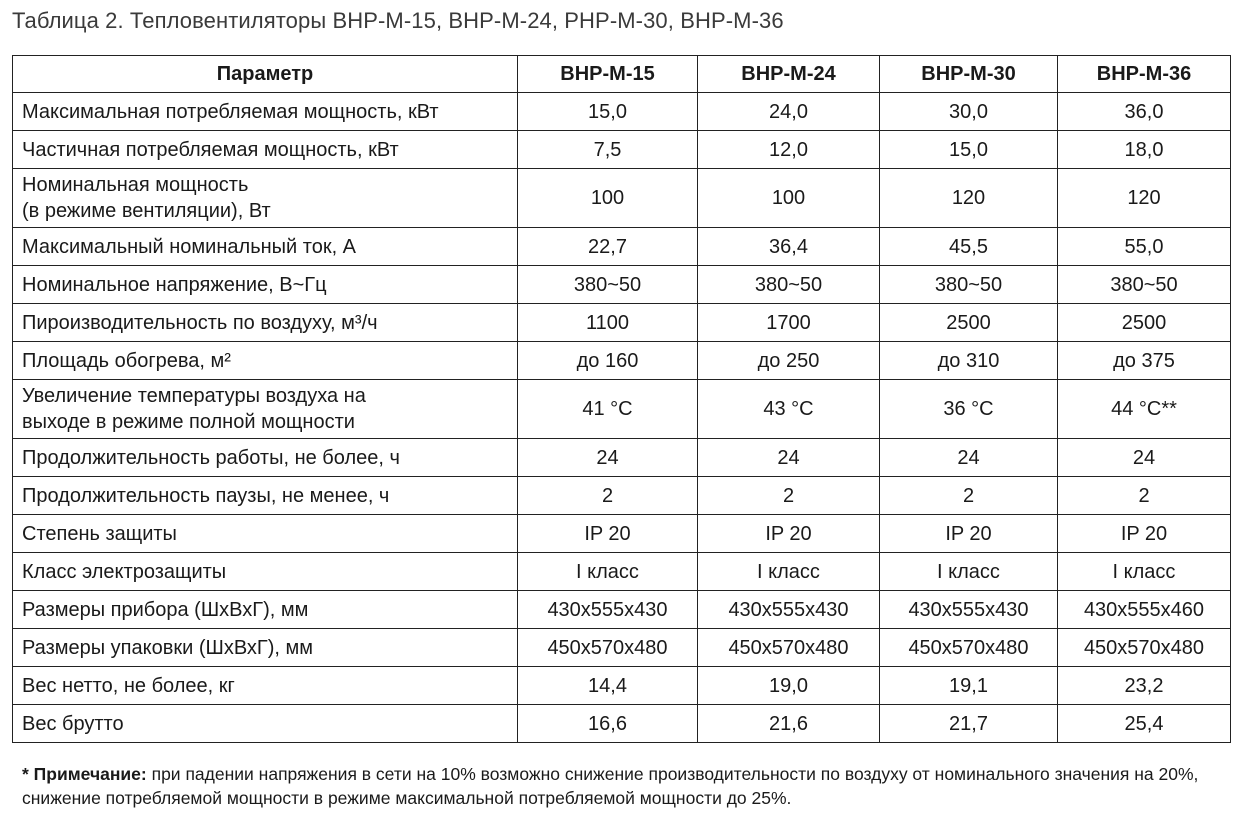 The width and height of the screenshot is (1255, 835). Describe the element at coordinates (1144, 609) in the screenshot. I see `value-cell: 430x555x460` at that location.